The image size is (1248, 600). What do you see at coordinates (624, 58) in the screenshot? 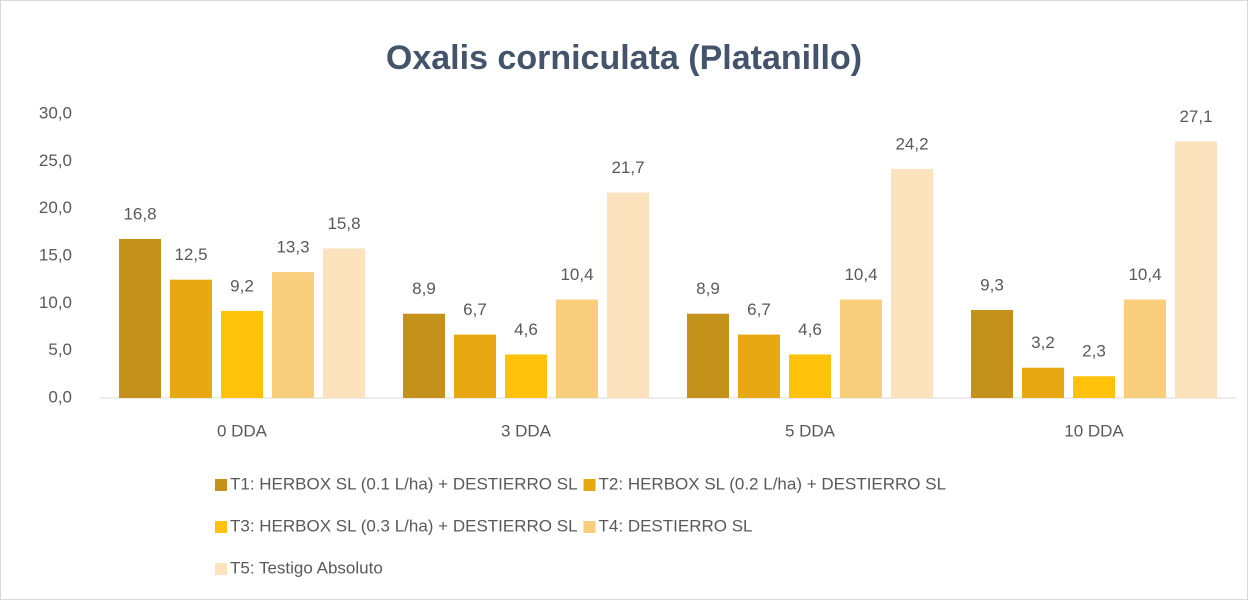
I see `chart-title: Oxalis corniculata (Platanillo)` at bounding box center [624, 58].